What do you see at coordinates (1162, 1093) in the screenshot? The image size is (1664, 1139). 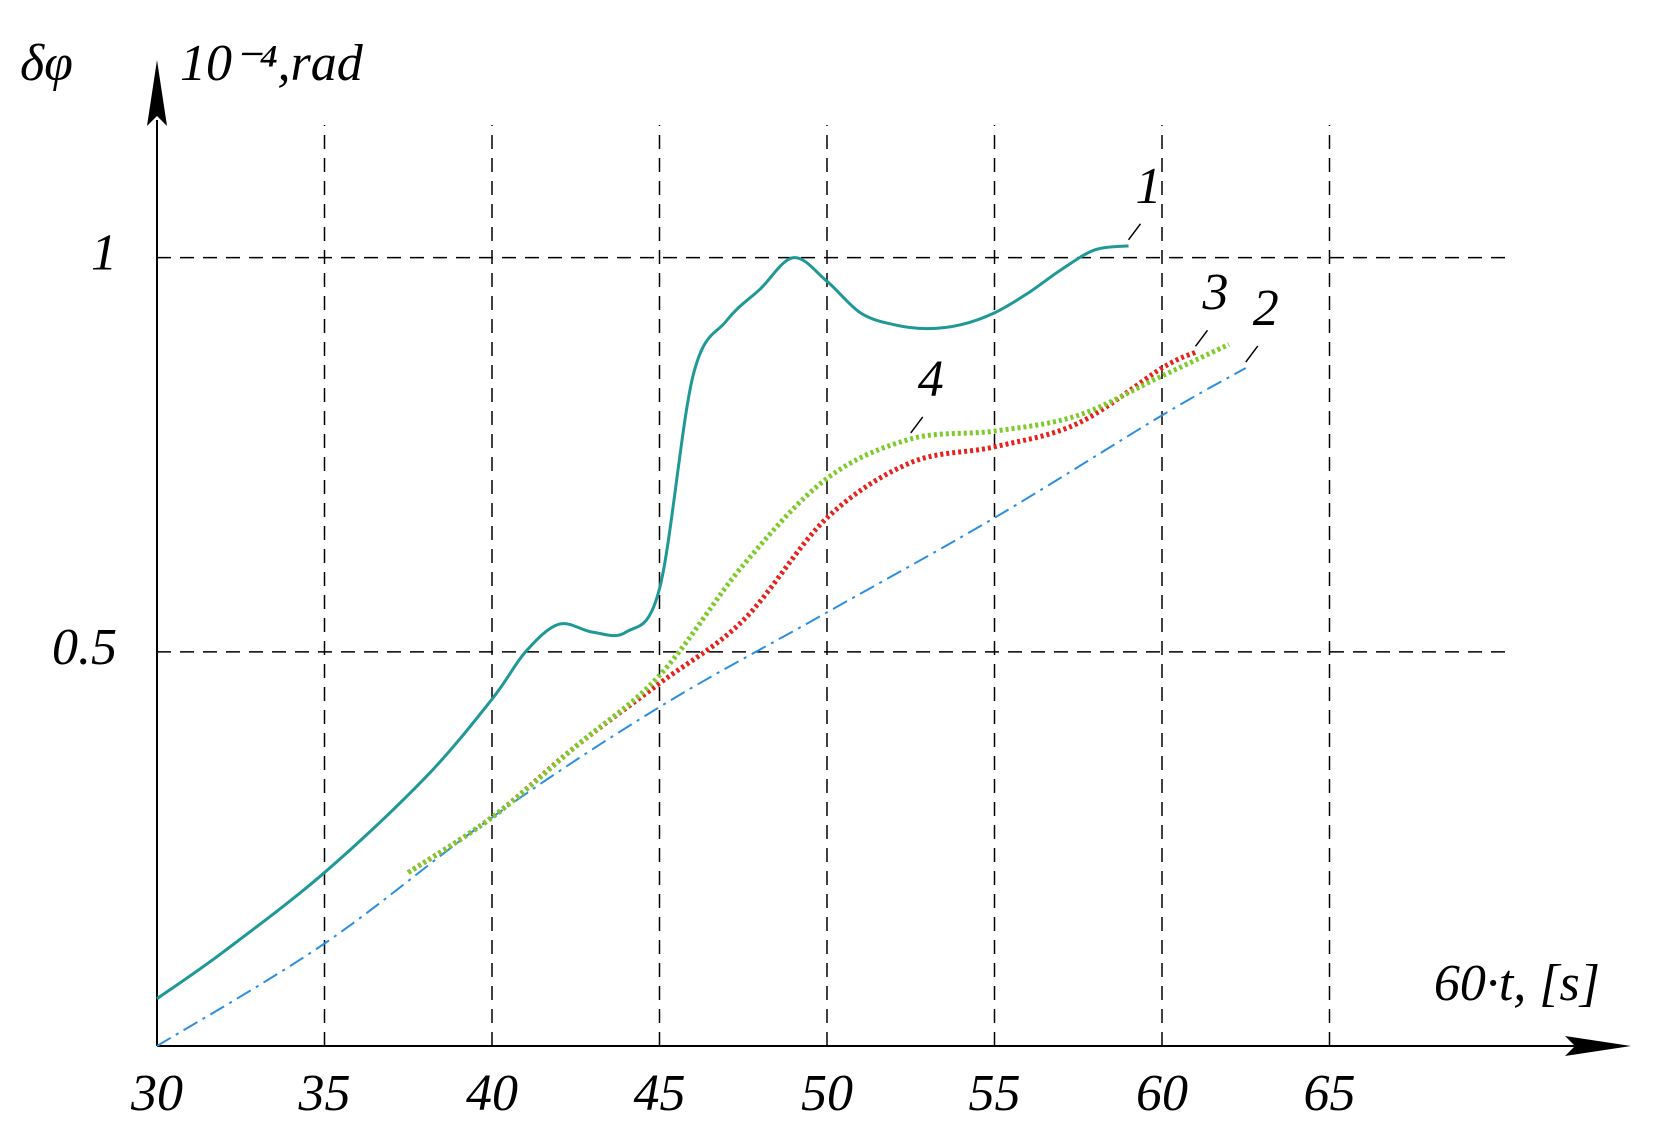 I see `x-tick-label: 60` at bounding box center [1162, 1093].